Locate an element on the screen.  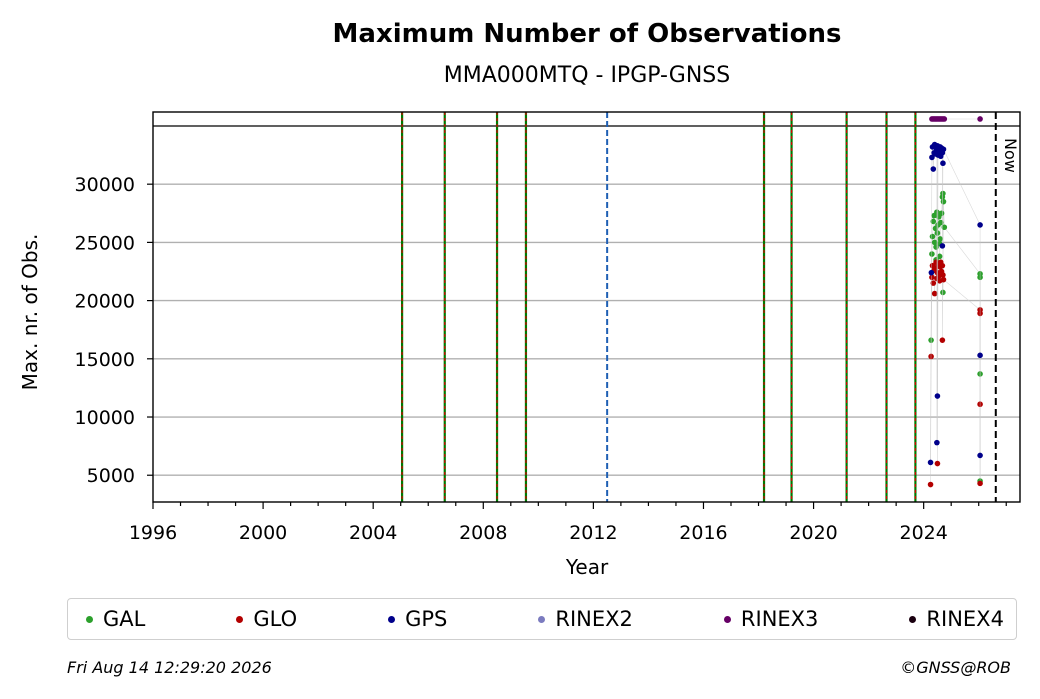
x-tick-label: 2020 is located at coordinates (813, 533).